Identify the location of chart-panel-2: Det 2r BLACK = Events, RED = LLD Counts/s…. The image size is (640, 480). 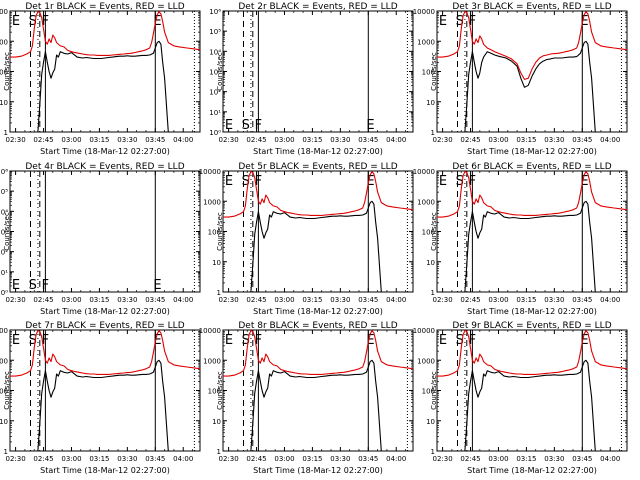
(311, 79).